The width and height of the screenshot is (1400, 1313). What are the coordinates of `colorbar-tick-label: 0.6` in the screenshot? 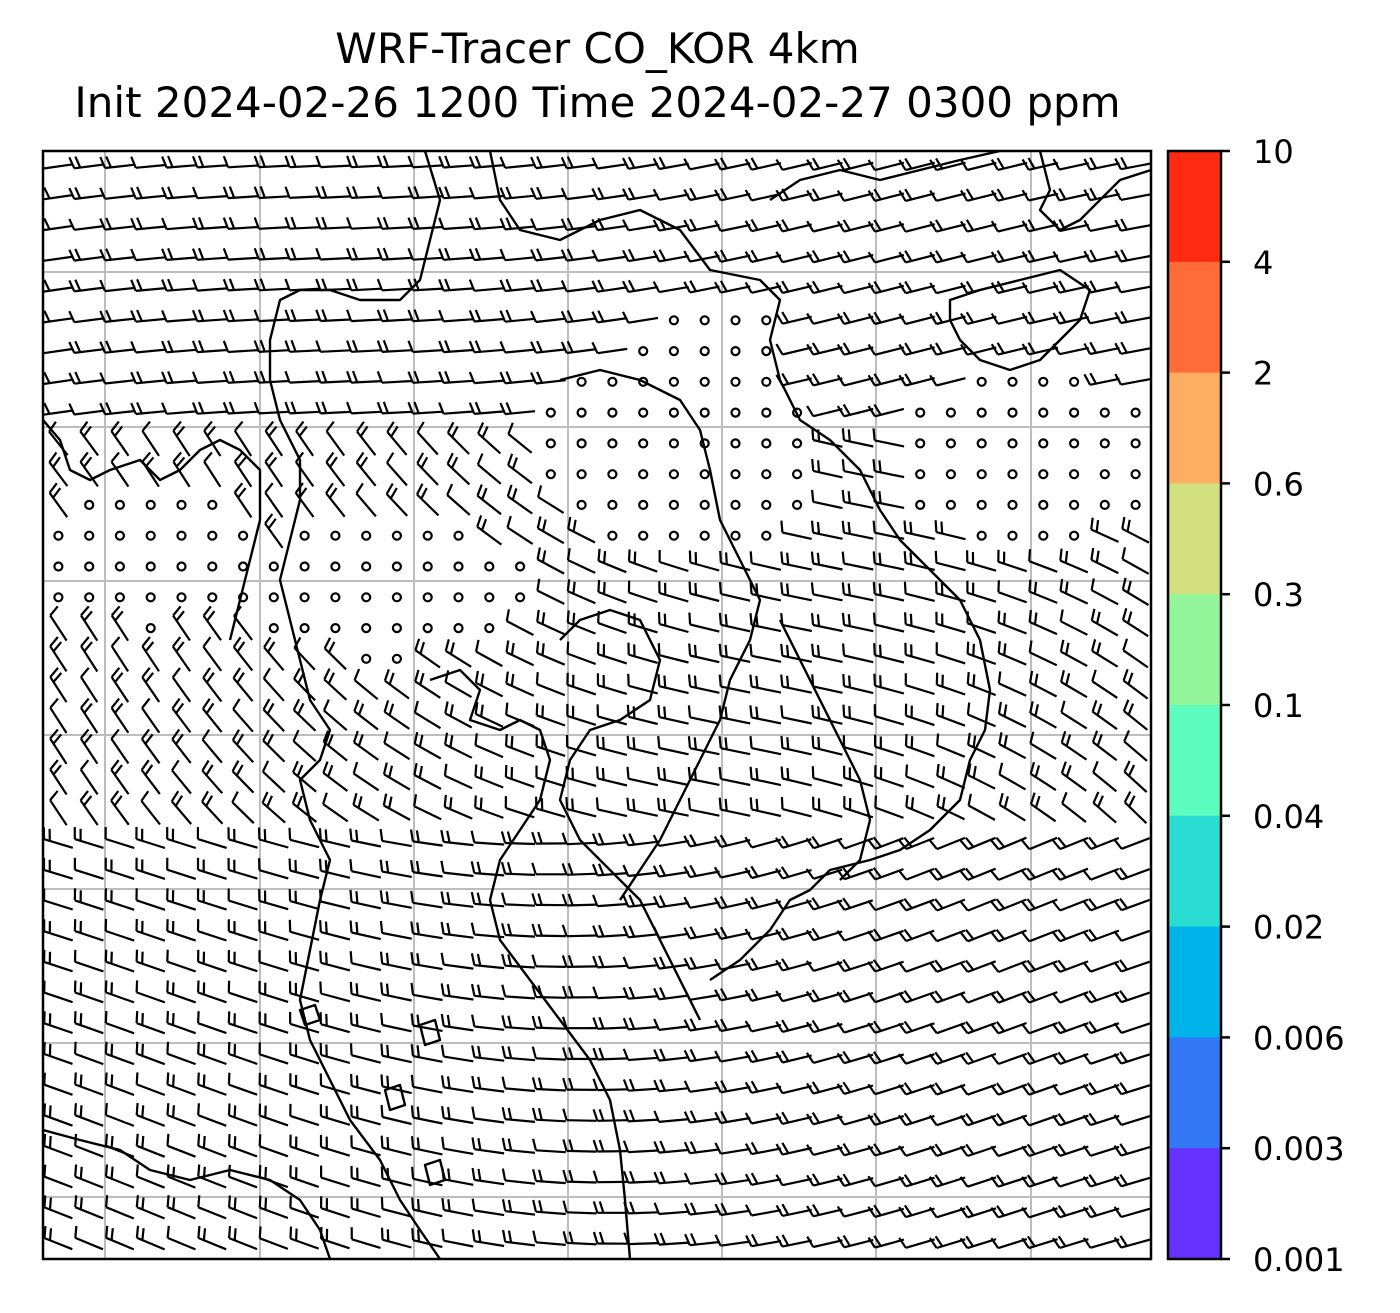 It's located at (1278, 484).